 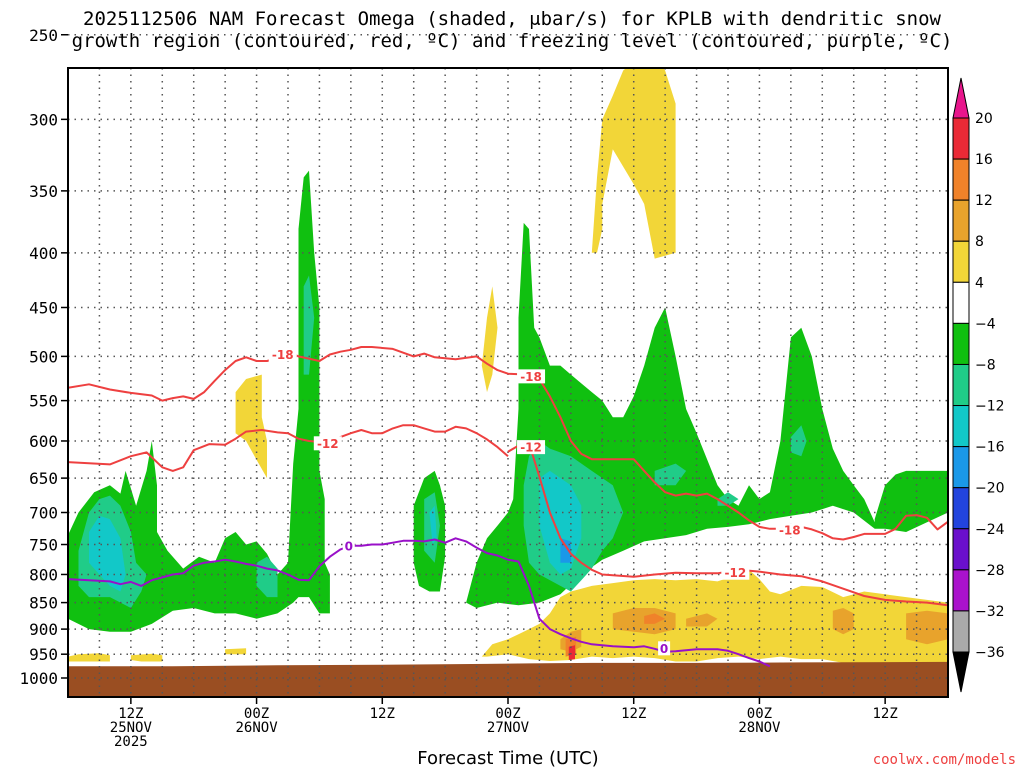 I want to click on y-tick-label-750: 750, so click(x=43, y=545).